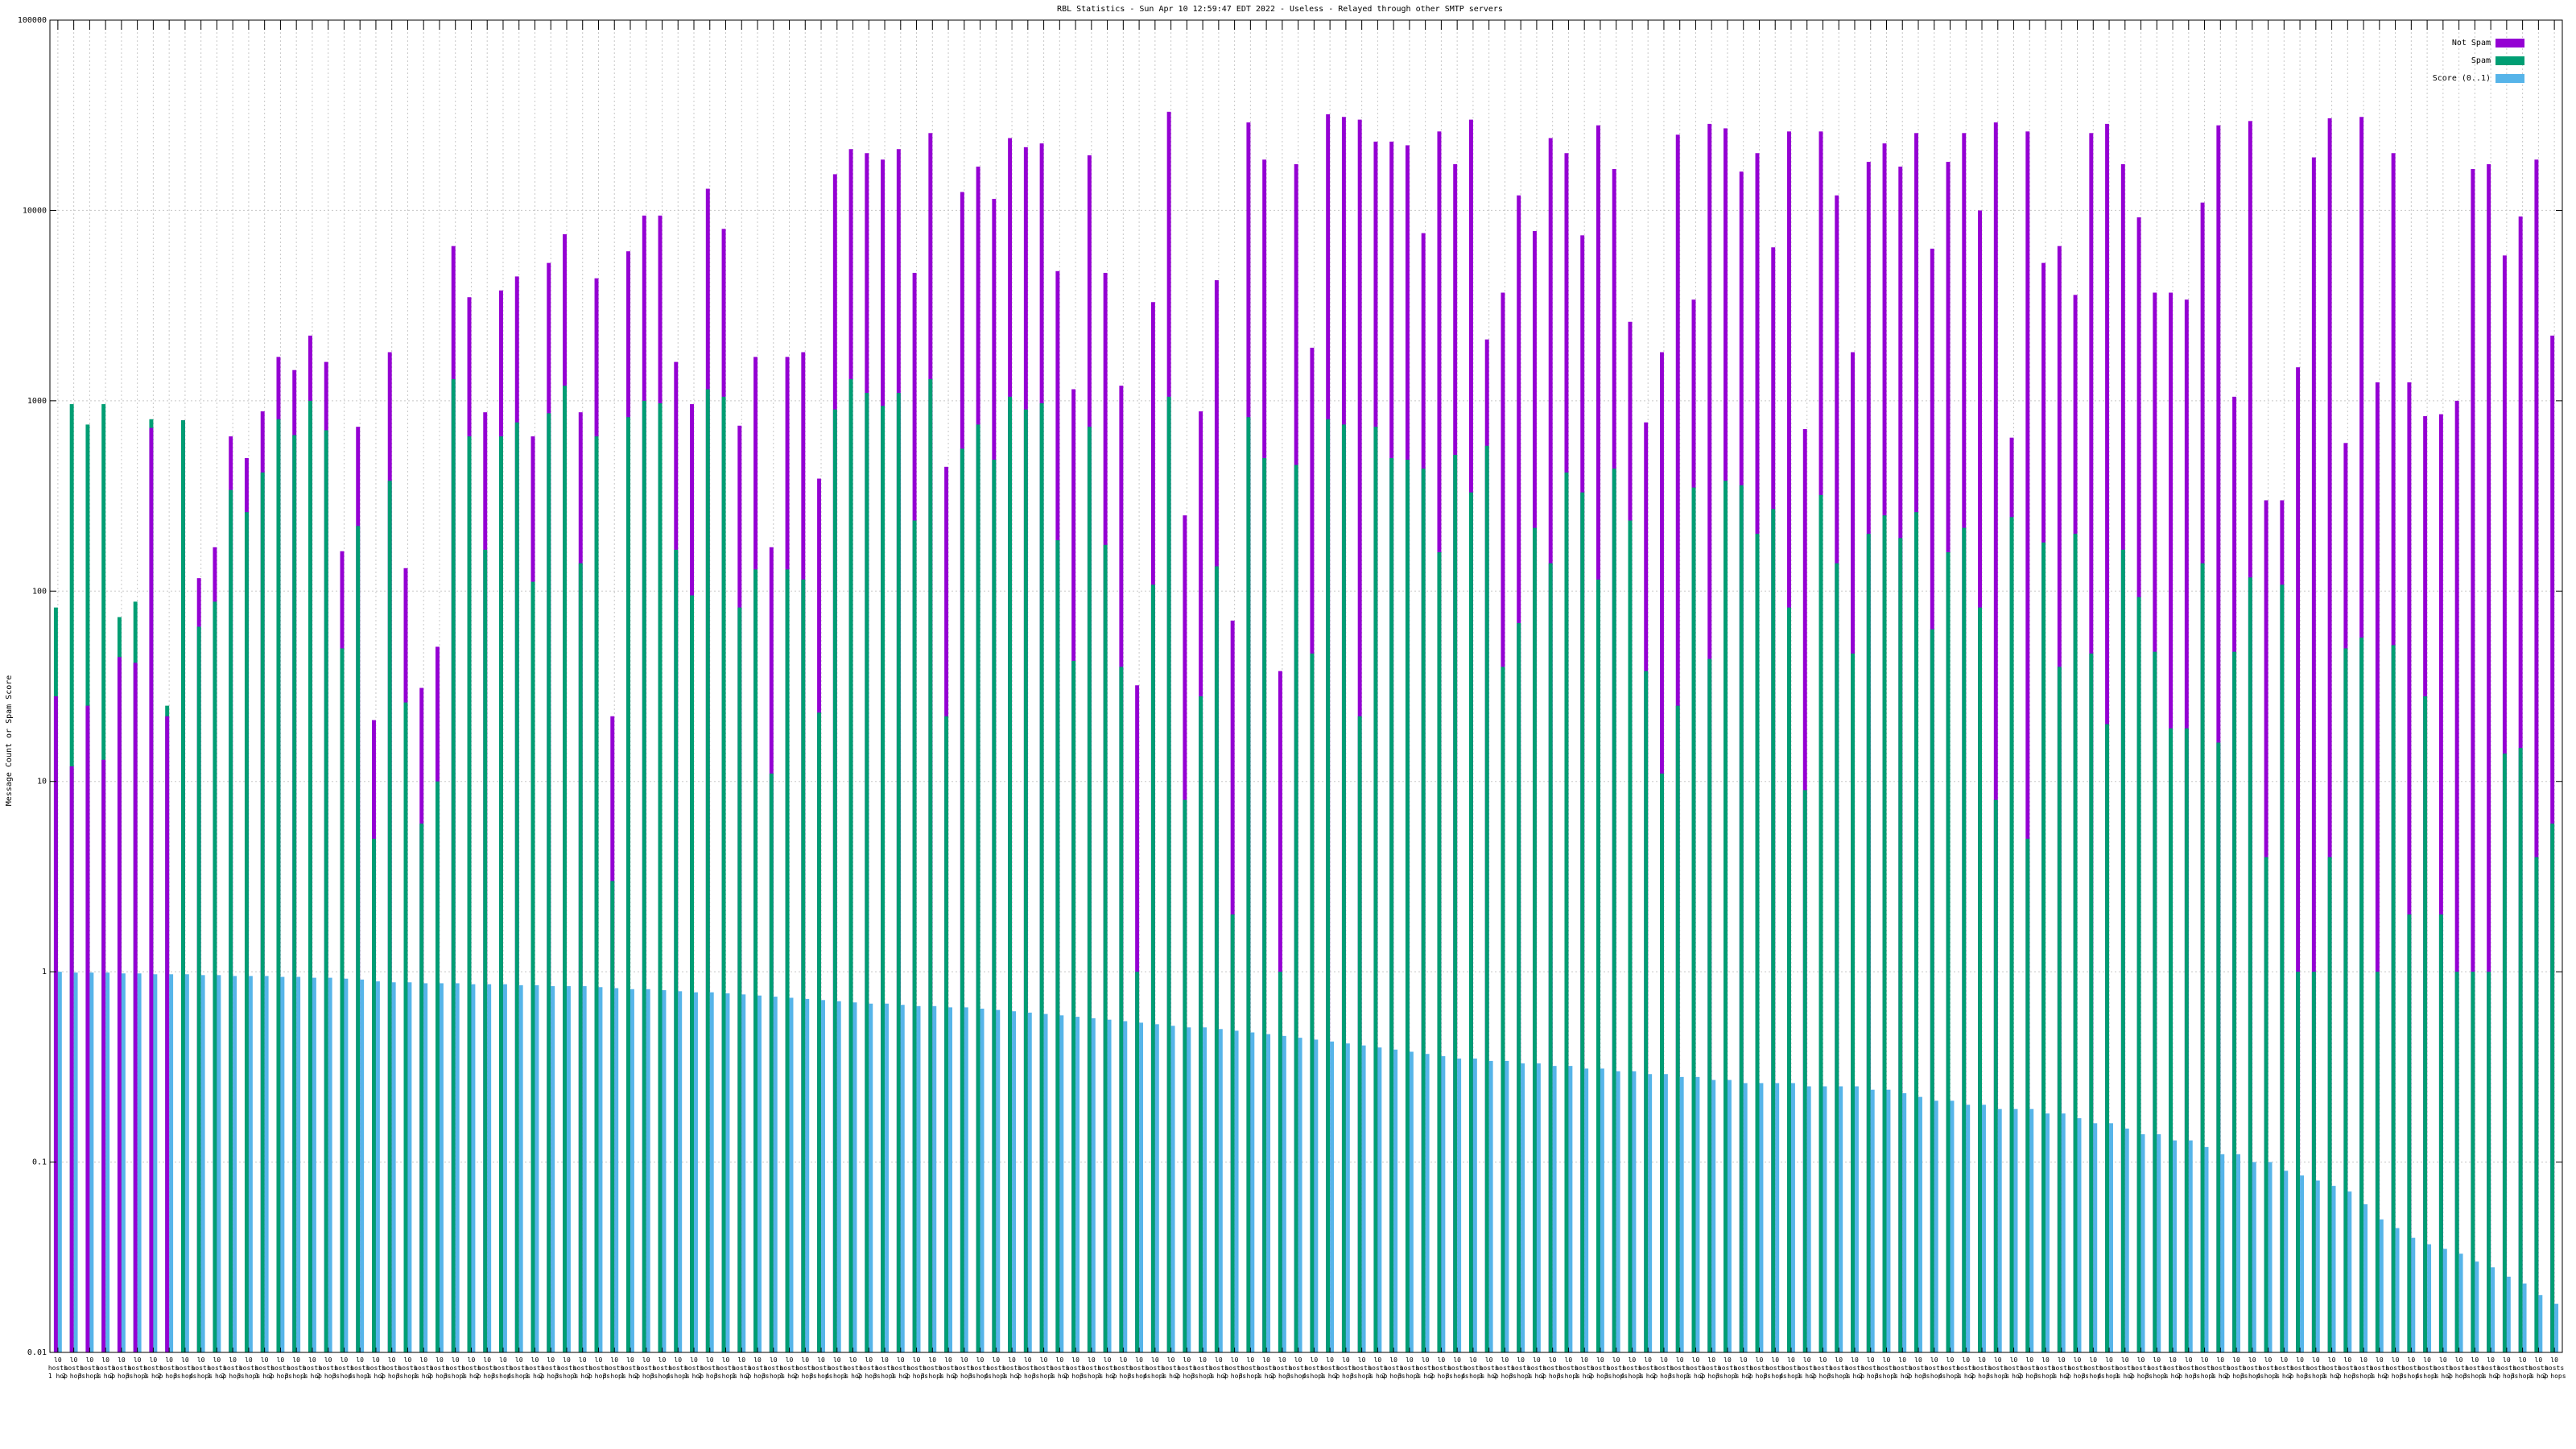  Describe the element at coordinates (2462, 78) in the screenshot. I see `legend-label: Score (0..1)` at that location.